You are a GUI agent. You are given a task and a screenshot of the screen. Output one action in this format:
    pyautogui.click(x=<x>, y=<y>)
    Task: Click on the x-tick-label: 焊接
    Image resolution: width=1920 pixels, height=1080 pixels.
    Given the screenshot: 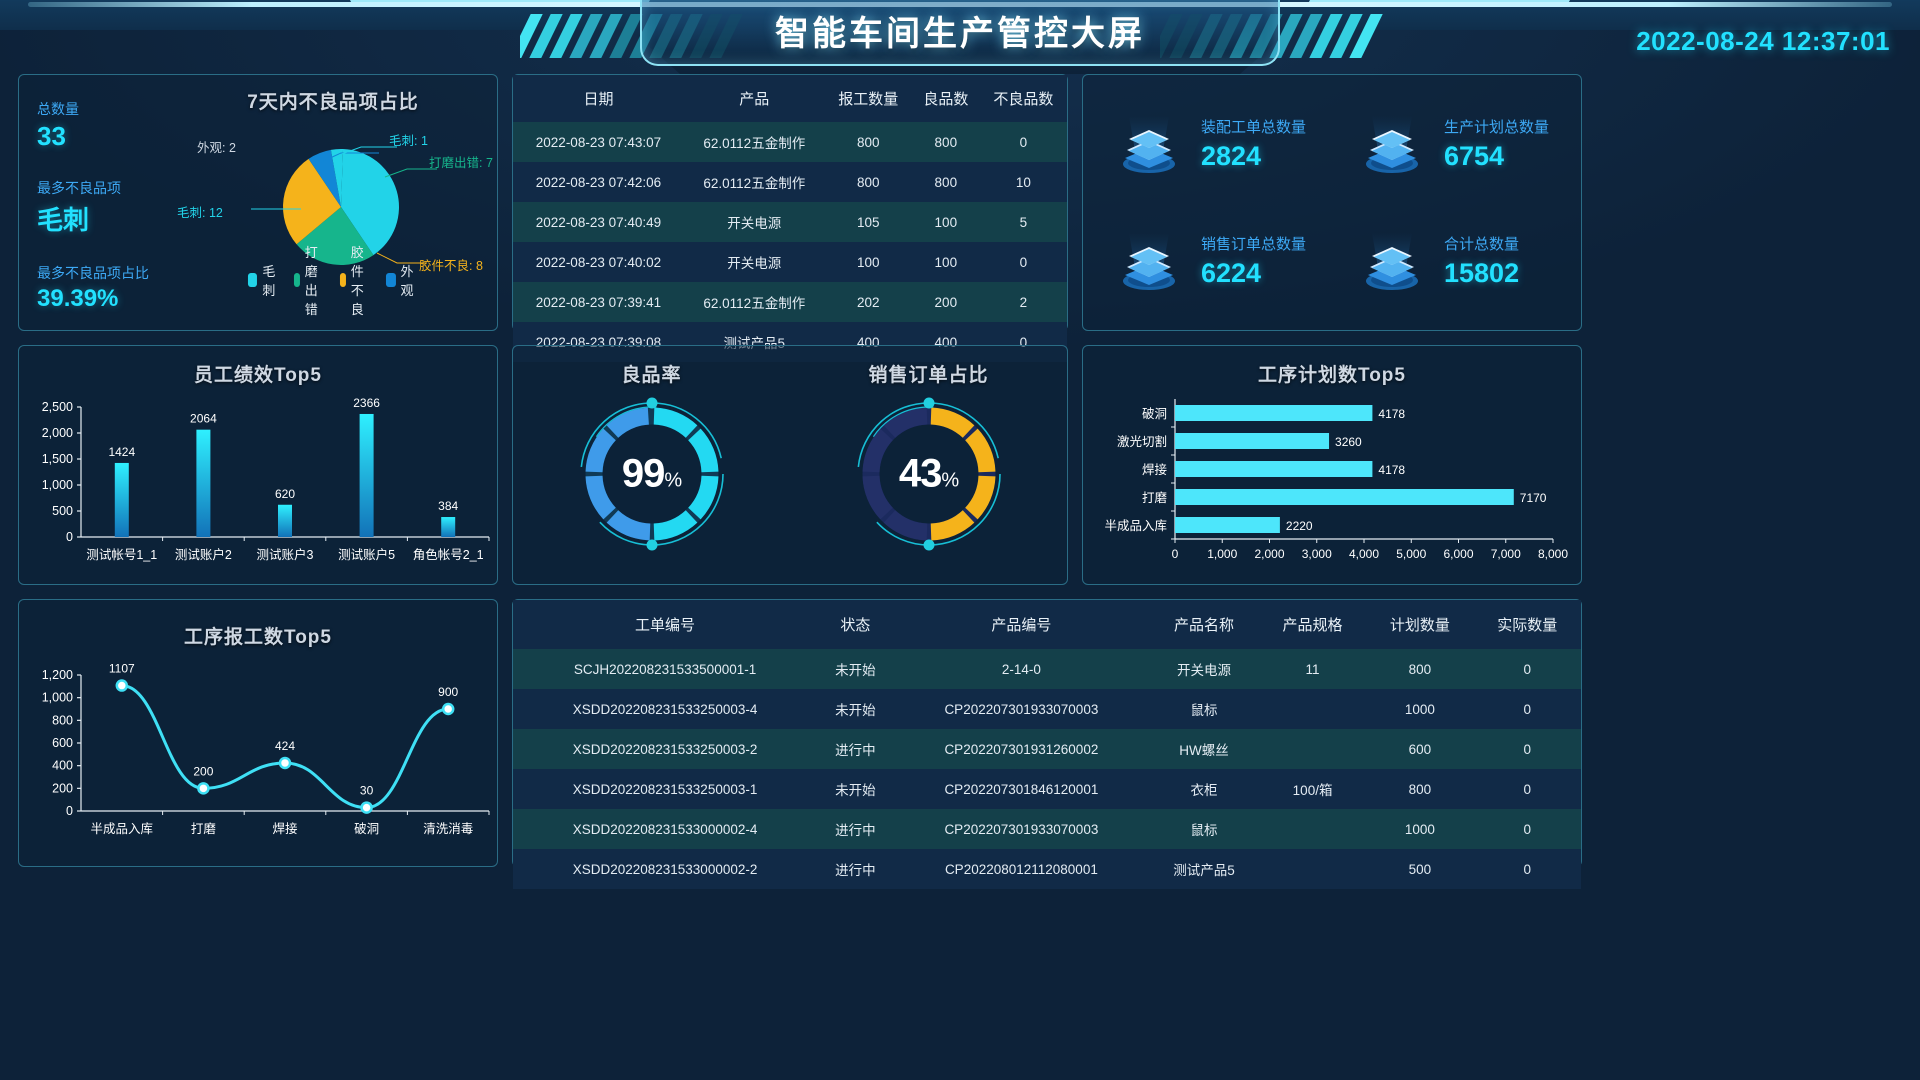 What is the action you would take?
    pyautogui.click(x=285, y=828)
    